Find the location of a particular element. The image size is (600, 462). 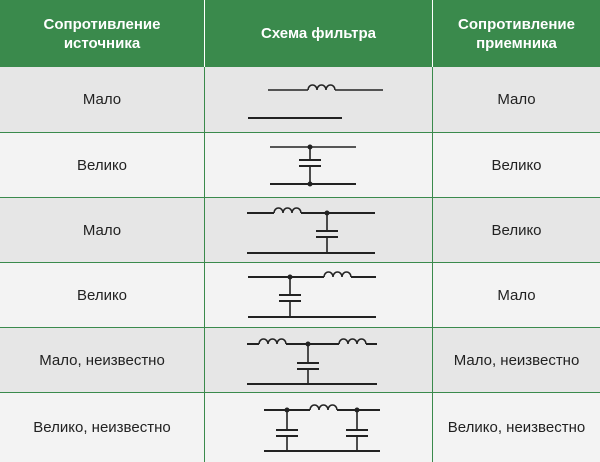

table-row: Велико, неизвестно is located at coordinates (300, 427).